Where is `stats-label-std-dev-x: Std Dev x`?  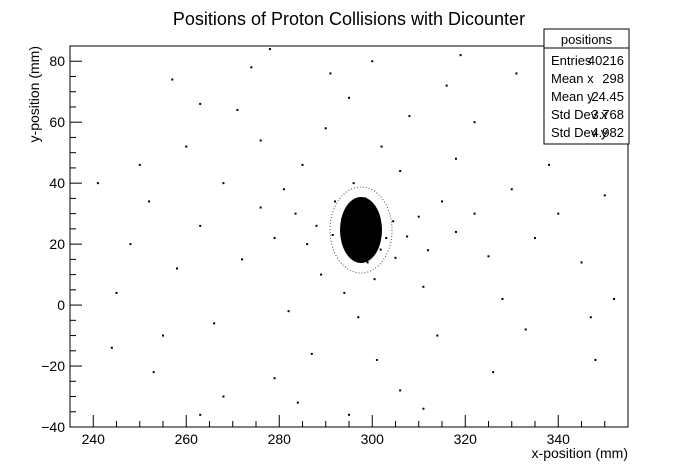
stats-label-std-dev-x: Std Dev x is located at coordinates (579, 114).